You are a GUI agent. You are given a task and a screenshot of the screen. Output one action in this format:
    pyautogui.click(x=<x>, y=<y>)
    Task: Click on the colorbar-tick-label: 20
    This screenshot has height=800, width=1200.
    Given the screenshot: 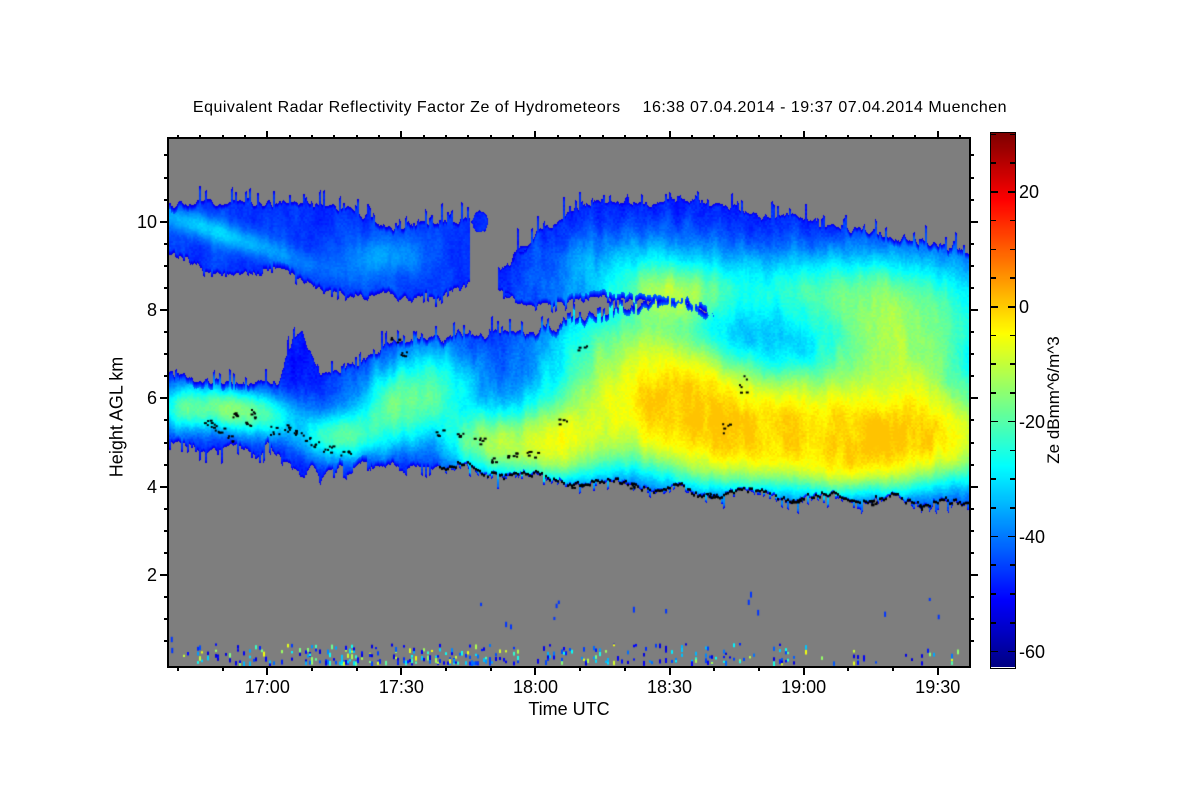 What is the action you would take?
    pyautogui.click(x=1029, y=192)
    